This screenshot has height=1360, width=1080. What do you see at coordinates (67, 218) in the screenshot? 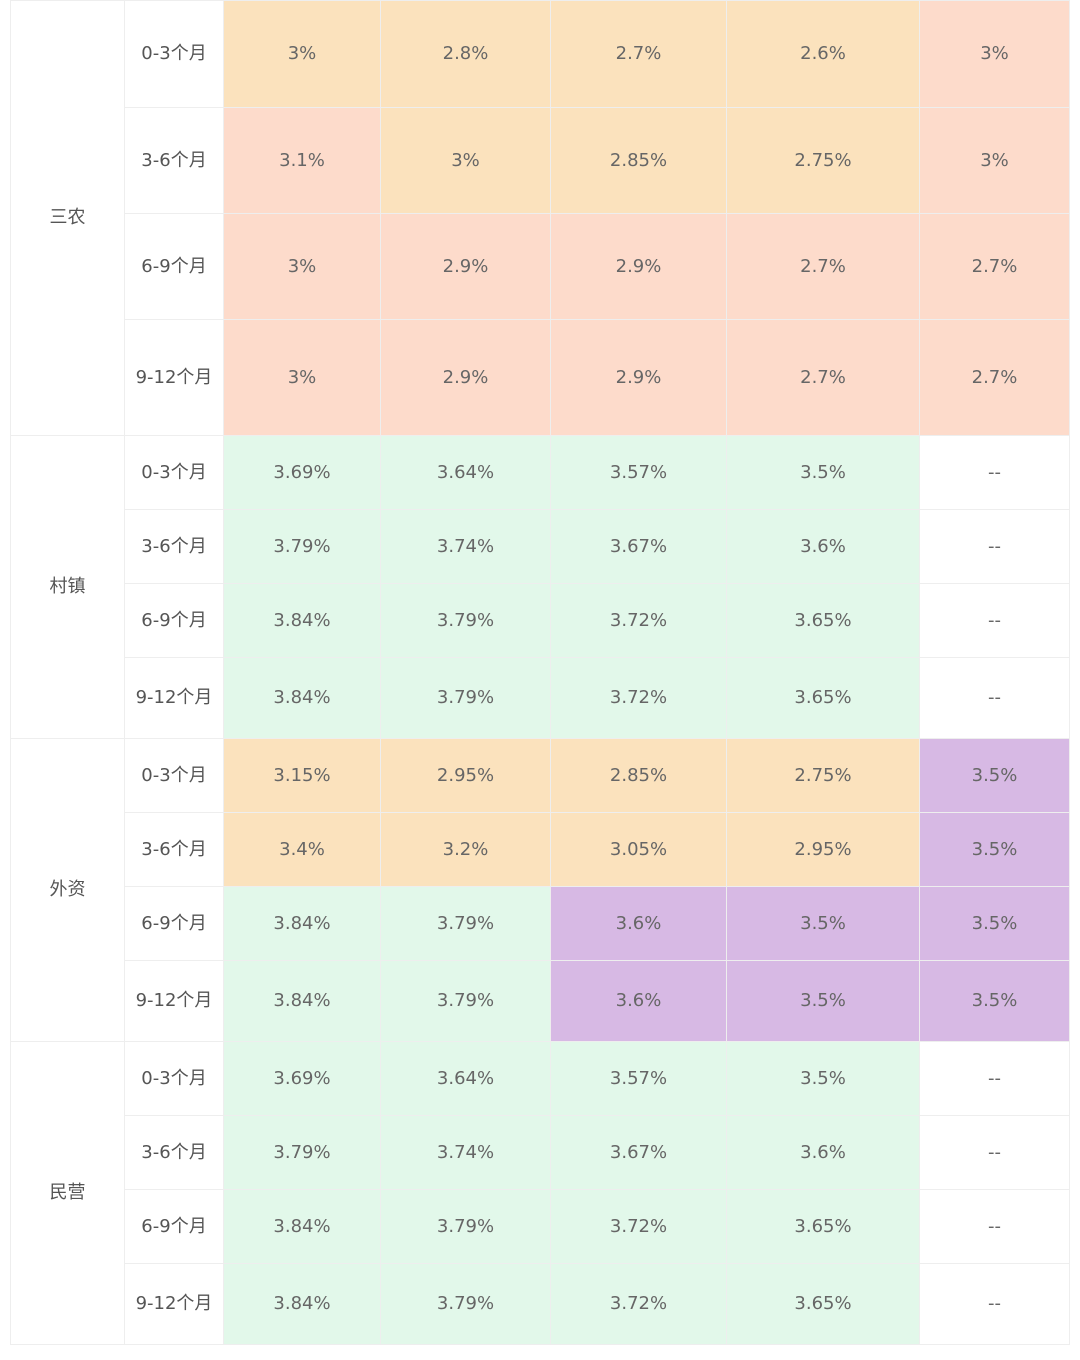
I see `group-label-sannong: 三农` at bounding box center [67, 218].